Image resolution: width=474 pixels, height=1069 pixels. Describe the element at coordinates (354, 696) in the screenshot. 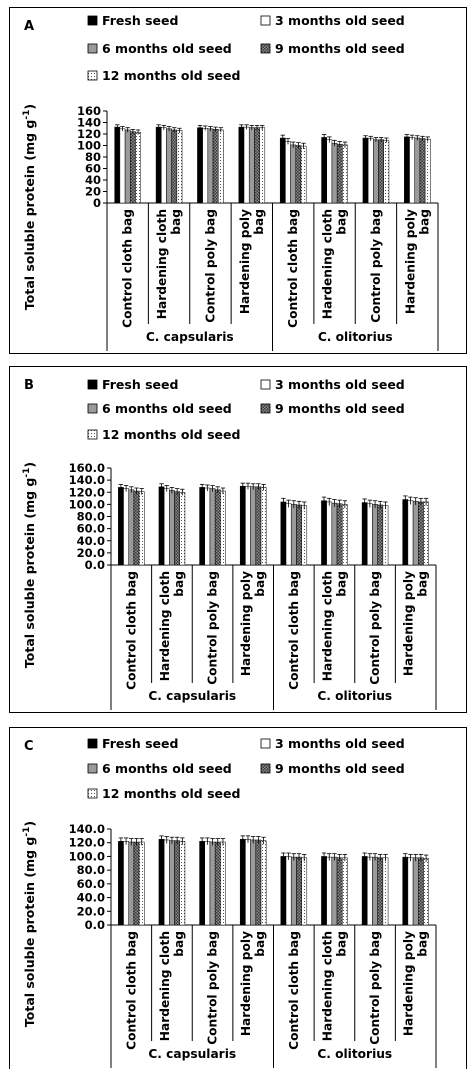

I see `group-label: C. olitorius` at that location.